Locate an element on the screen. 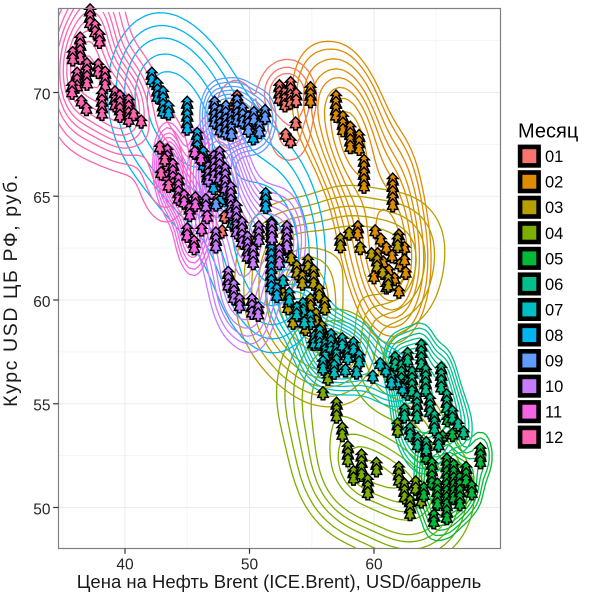  svg-text: 70 is located at coordinates (42, 94).